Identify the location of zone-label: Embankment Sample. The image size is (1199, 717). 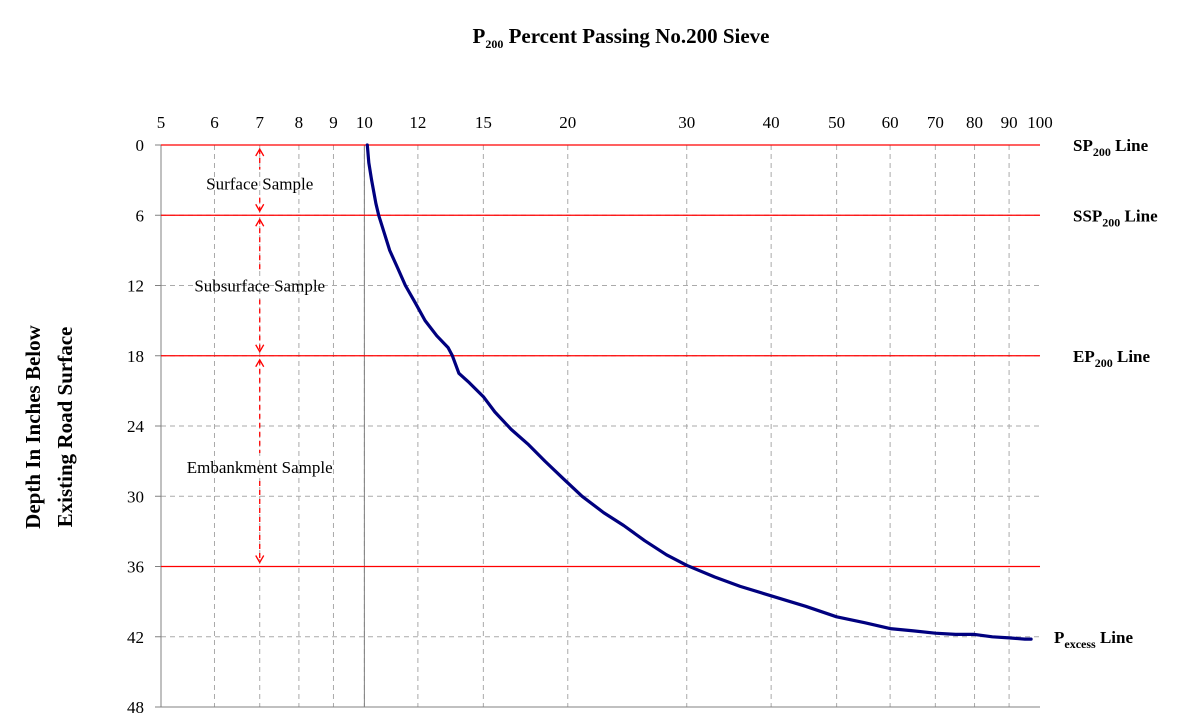
(260, 467).